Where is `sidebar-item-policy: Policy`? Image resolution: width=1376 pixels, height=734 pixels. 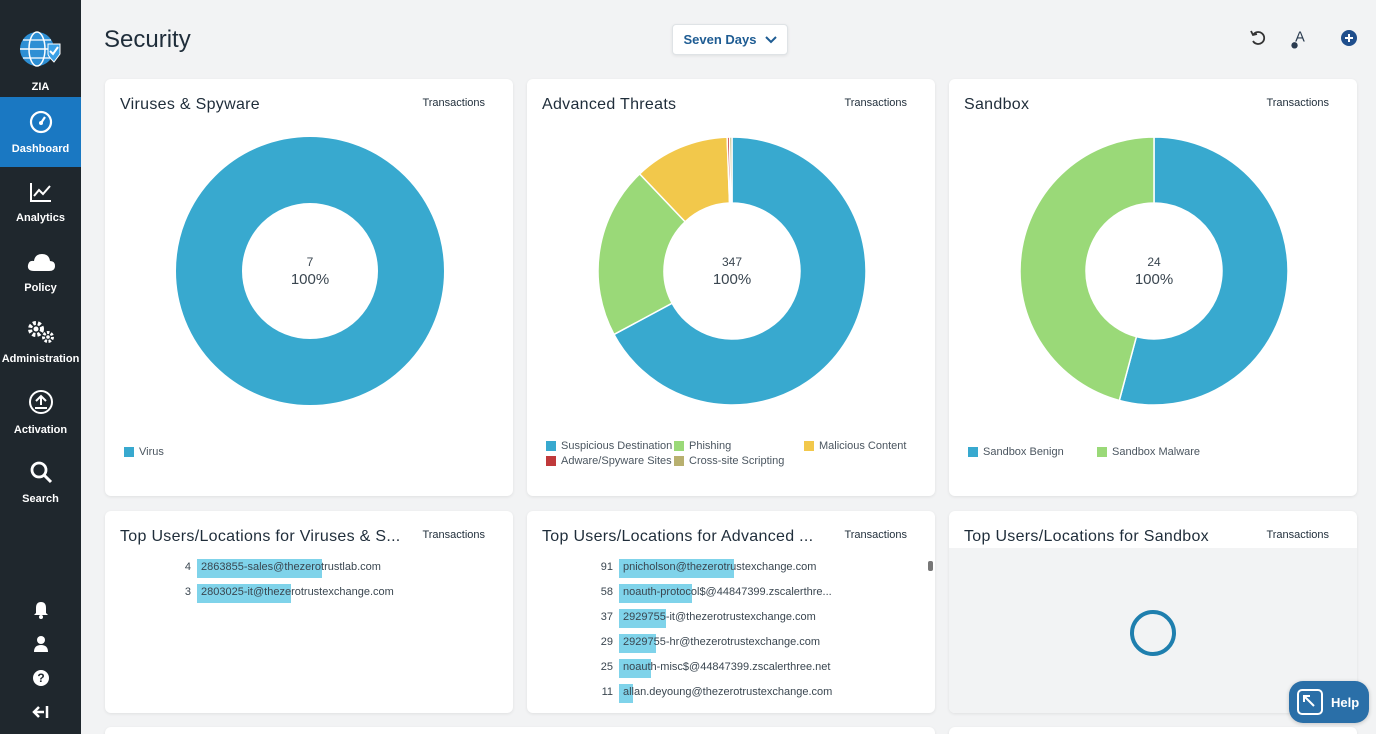
sidebar-item-policy: Policy is located at coordinates (40, 272).